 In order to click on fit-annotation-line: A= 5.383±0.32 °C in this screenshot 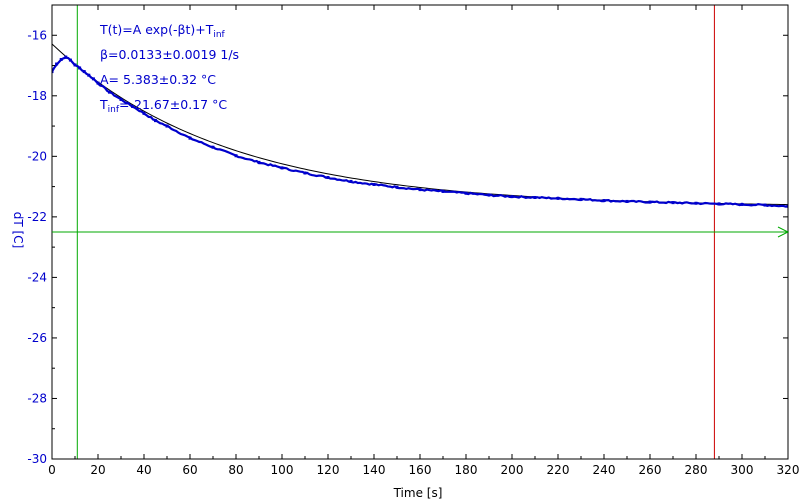, I will do `click(158, 79)`.